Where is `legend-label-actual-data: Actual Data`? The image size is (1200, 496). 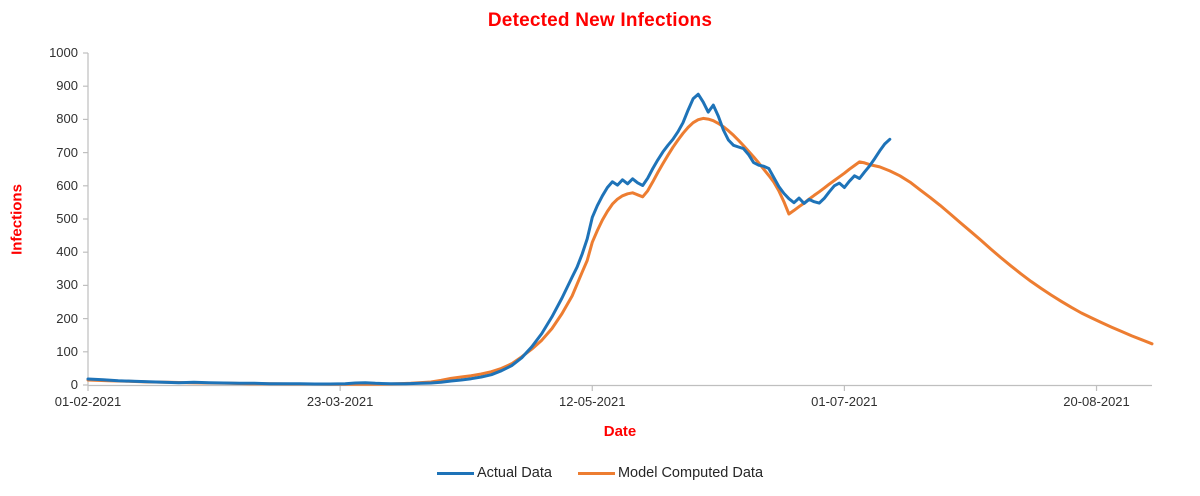
legend-label-actual-data: Actual Data is located at coordinates (514, 473).